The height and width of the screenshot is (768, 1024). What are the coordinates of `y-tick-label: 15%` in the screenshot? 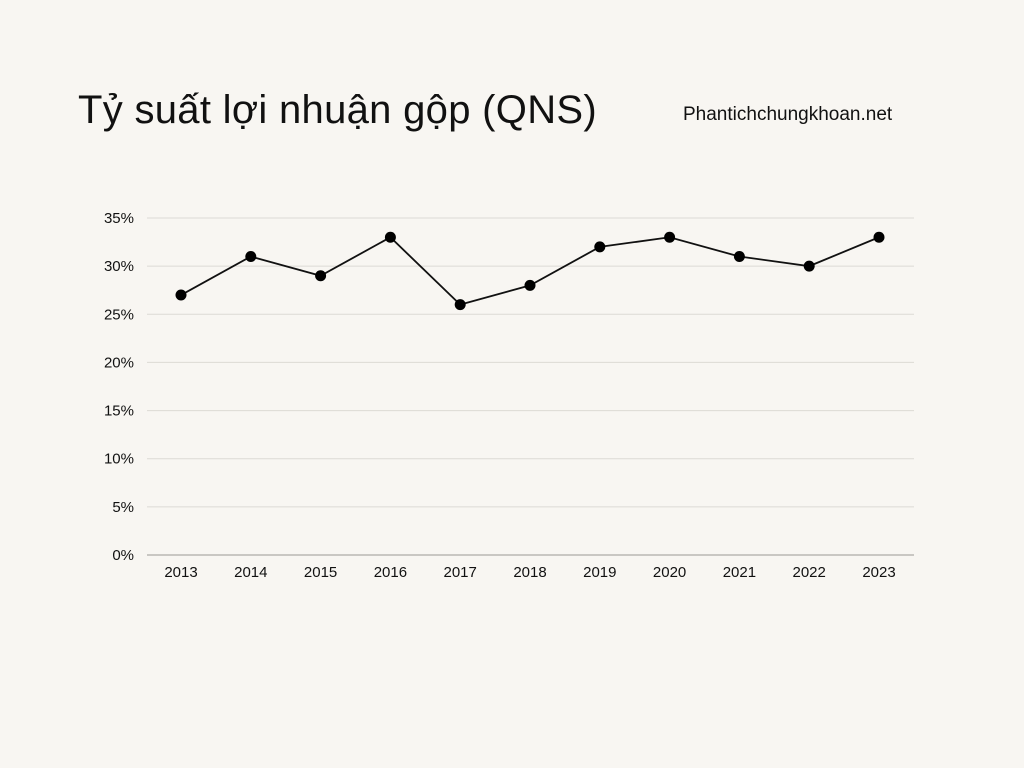 It's located at (119, 411).